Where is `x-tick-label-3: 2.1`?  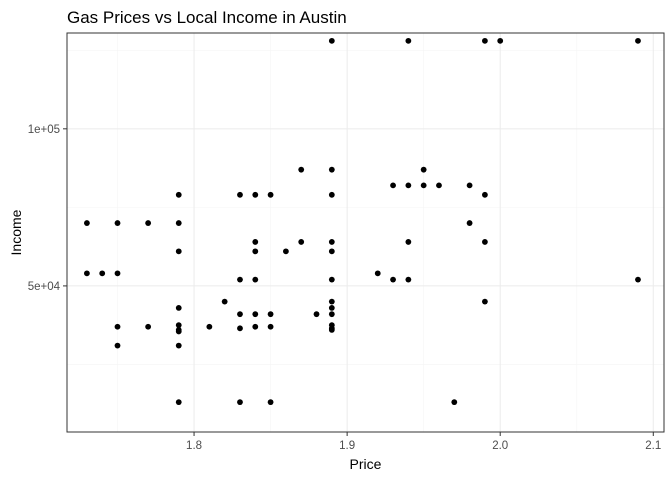 x-tick-label-3: 2.1 is located at coordinates (653, 446).